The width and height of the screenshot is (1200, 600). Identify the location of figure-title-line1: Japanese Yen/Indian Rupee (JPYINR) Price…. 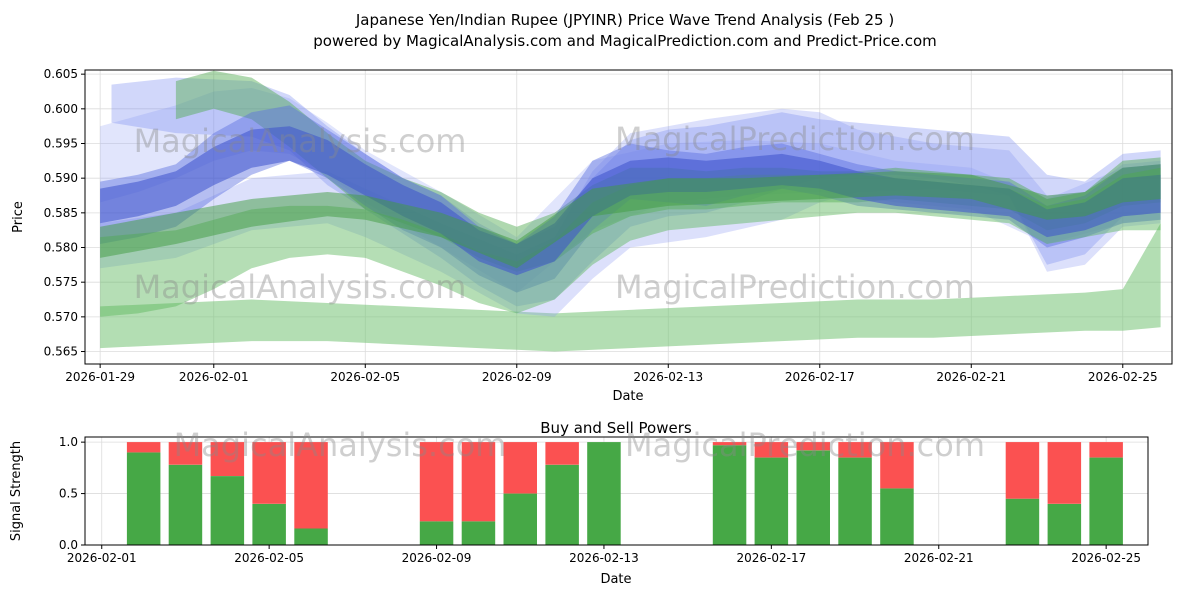
(624, 20).